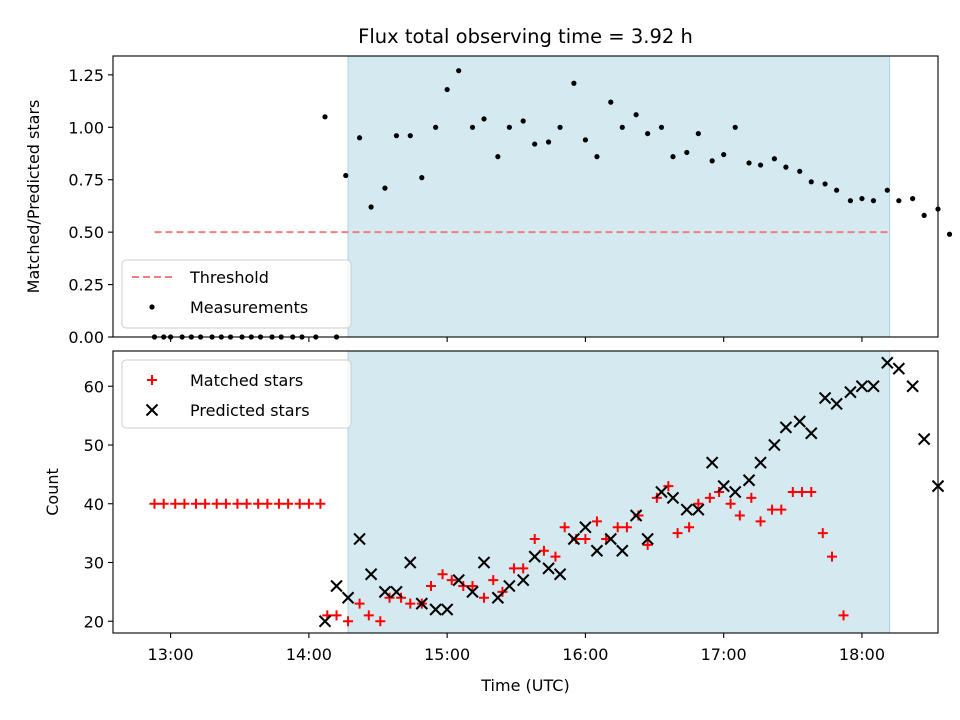 The height and width of the screenshot is (720, 960). Describe the element at coordinates (86, 232) in the screenshot. I see `y-tick-label: 0.50` at that location.